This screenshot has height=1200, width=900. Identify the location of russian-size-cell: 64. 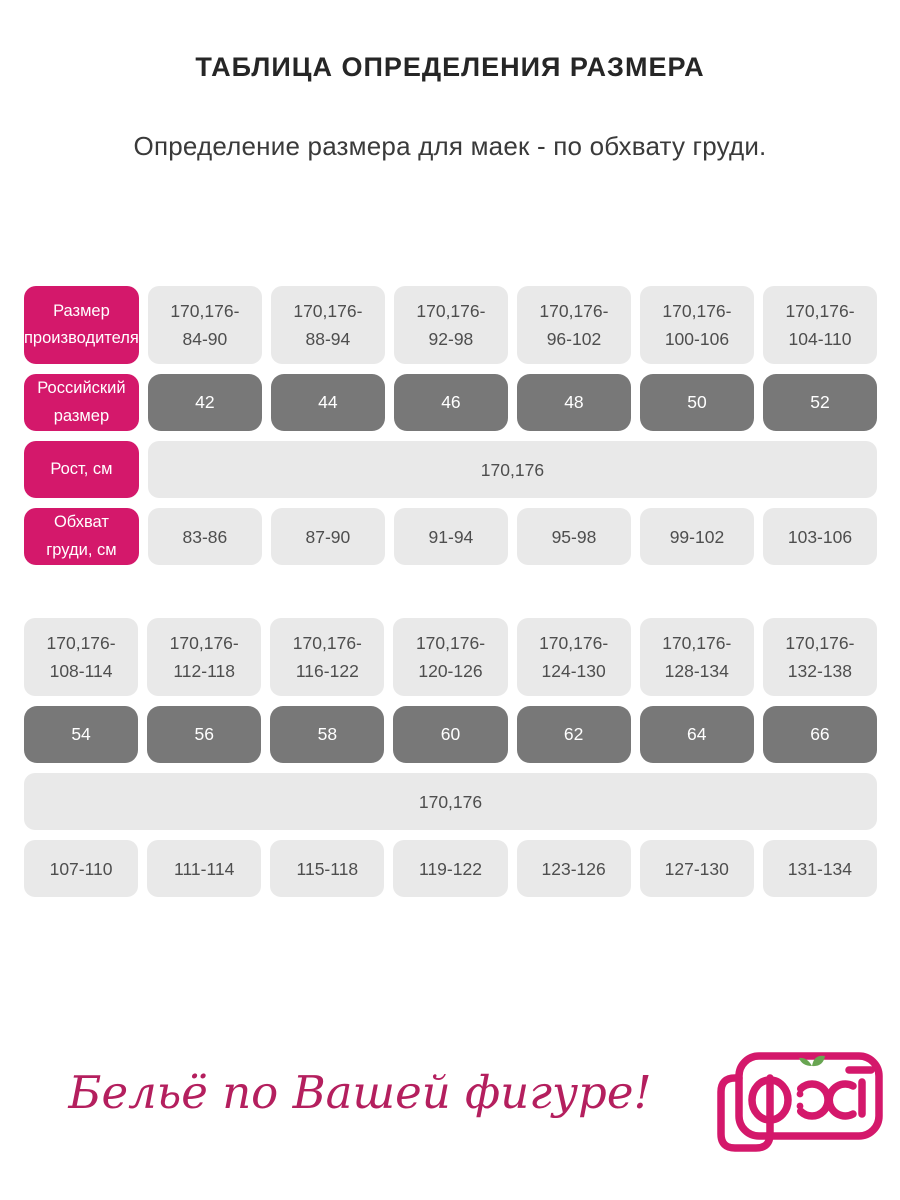
(696, 734).